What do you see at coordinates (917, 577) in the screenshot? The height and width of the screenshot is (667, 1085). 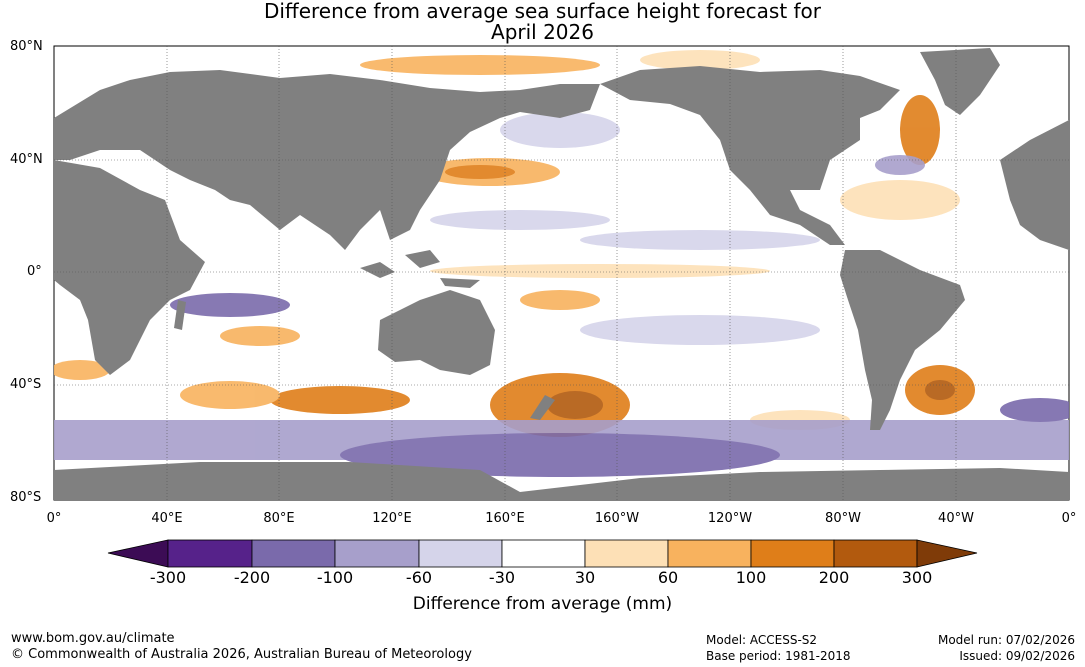 I see `colorbar-tick: 300` at bounding box center [917, 577].